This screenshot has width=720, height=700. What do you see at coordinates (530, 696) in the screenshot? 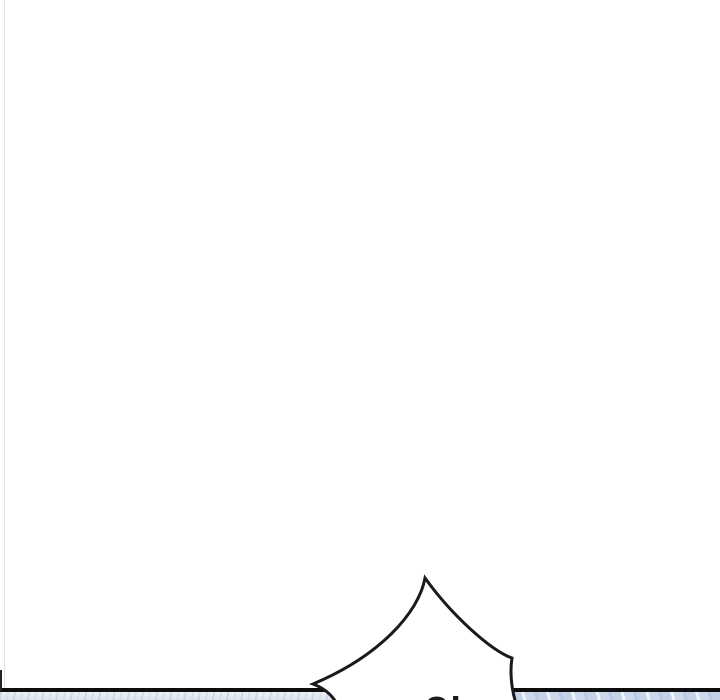
I see `next-panel-sky-strip-right` at bounding box center [530, 696].